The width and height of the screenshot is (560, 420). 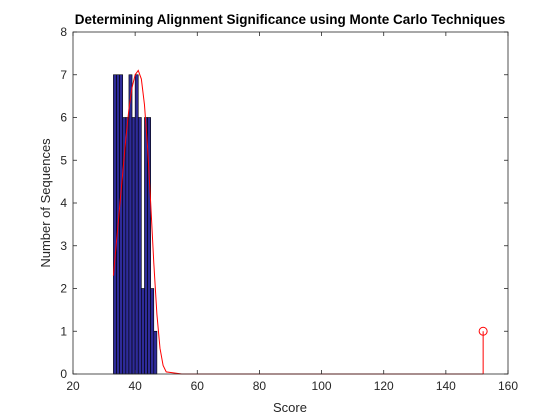 I want to click on x-tick-label: 40, so click(x=135, y=386).